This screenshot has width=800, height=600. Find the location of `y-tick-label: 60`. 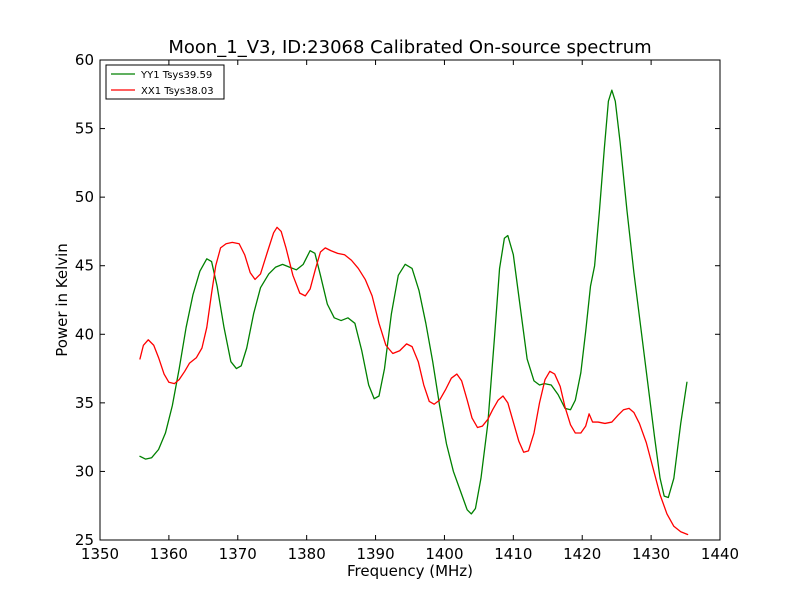

y-tick-label: 60 is located at coordinates (84, 60).